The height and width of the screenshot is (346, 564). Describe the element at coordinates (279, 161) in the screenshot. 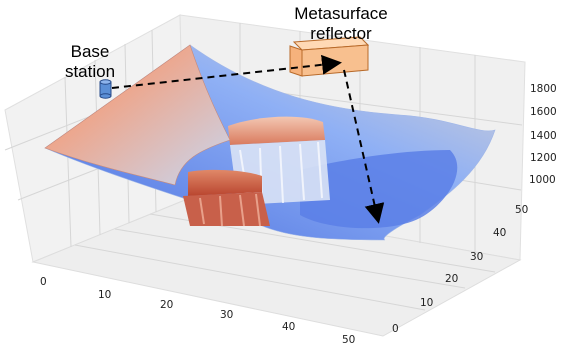

I see `building-tall` at that location.